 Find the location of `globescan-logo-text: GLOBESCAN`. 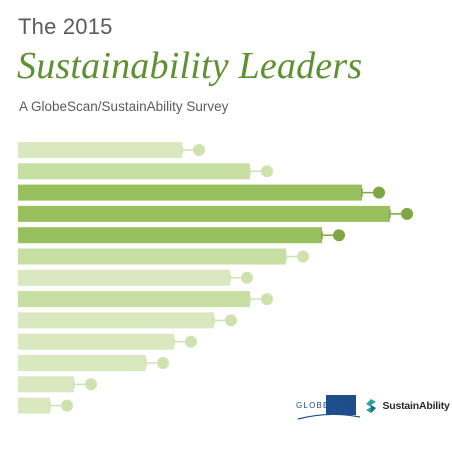

globescan-logo-text: GLOBESCAN is located at coordinates (326, 405).